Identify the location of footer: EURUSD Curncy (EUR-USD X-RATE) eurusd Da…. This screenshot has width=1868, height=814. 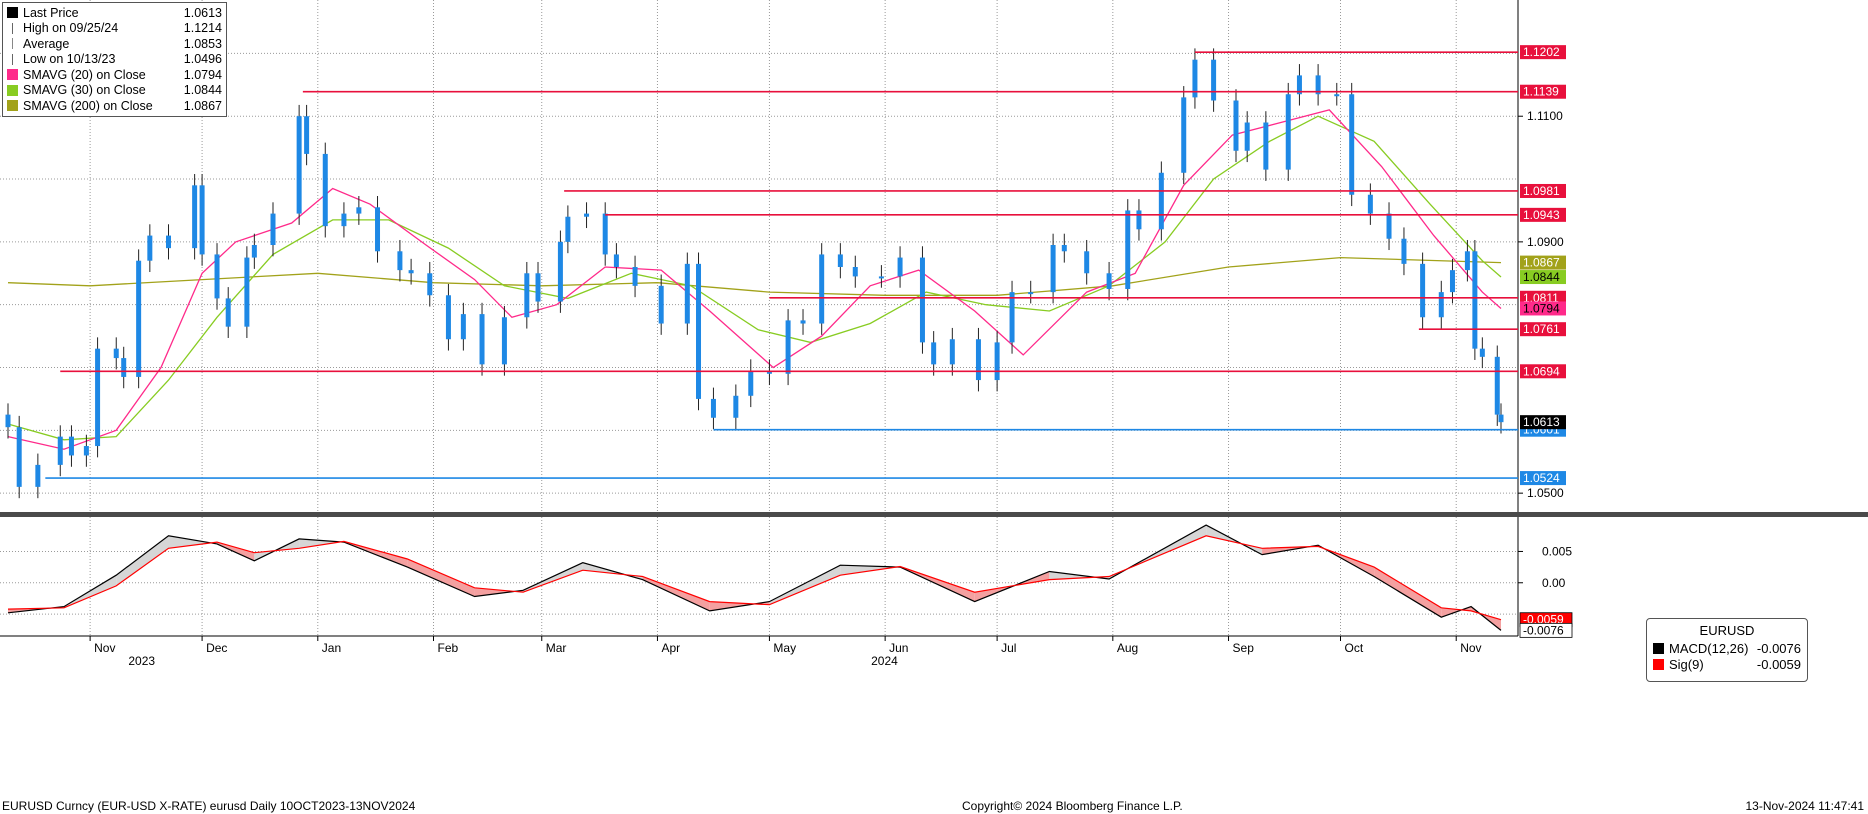
(934, 805).